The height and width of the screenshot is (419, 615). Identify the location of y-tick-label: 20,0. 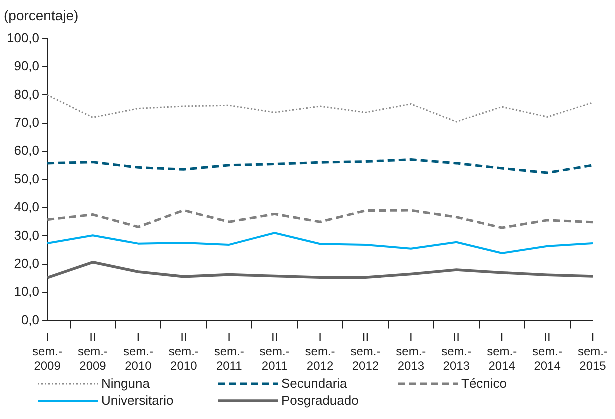
(27, 263).